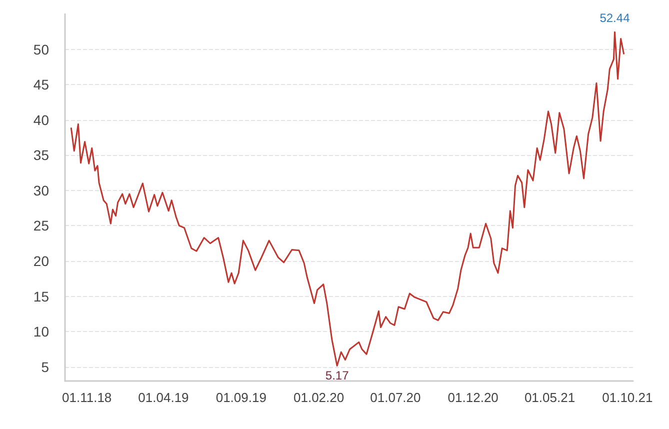 The width and height of the screenshot is (669, 429). I want to click on annotation: 5.17, so click(337, 375).